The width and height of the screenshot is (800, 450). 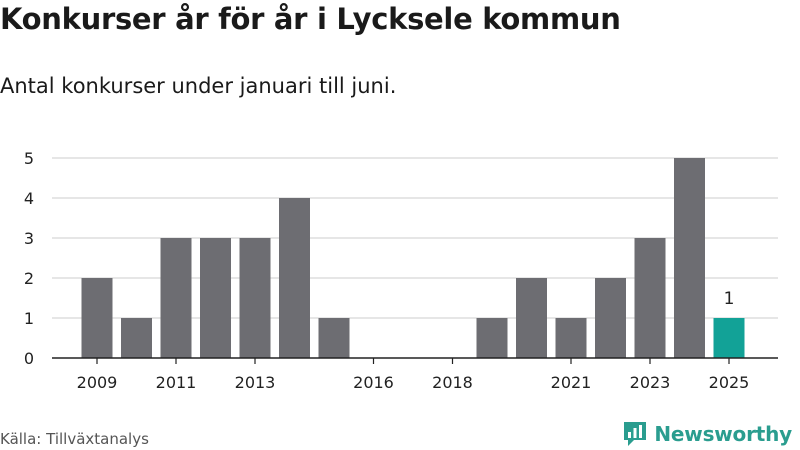 What do you see at coordinates (310, 19) in the screenshot?
I see `chart-title: Konkurser år för år i Lycksele kommun` at bounding box center [310, 19].